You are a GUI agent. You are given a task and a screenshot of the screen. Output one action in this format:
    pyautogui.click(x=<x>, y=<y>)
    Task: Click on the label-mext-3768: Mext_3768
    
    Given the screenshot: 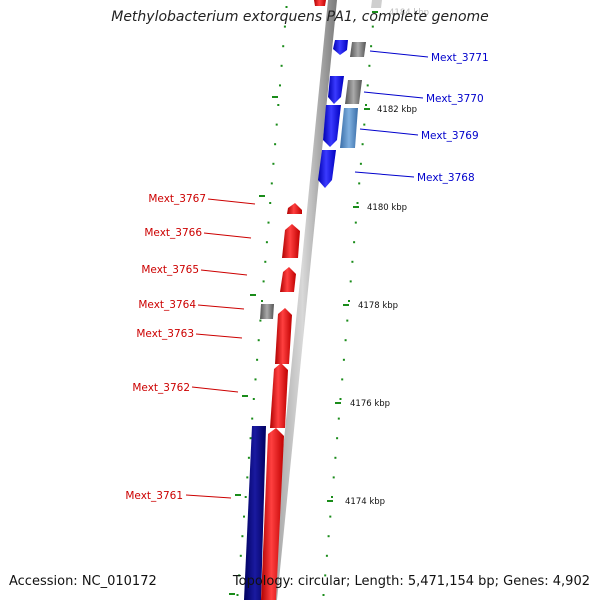 What is the action you would take?
    pyautogui.click(x=446, y=178)
    